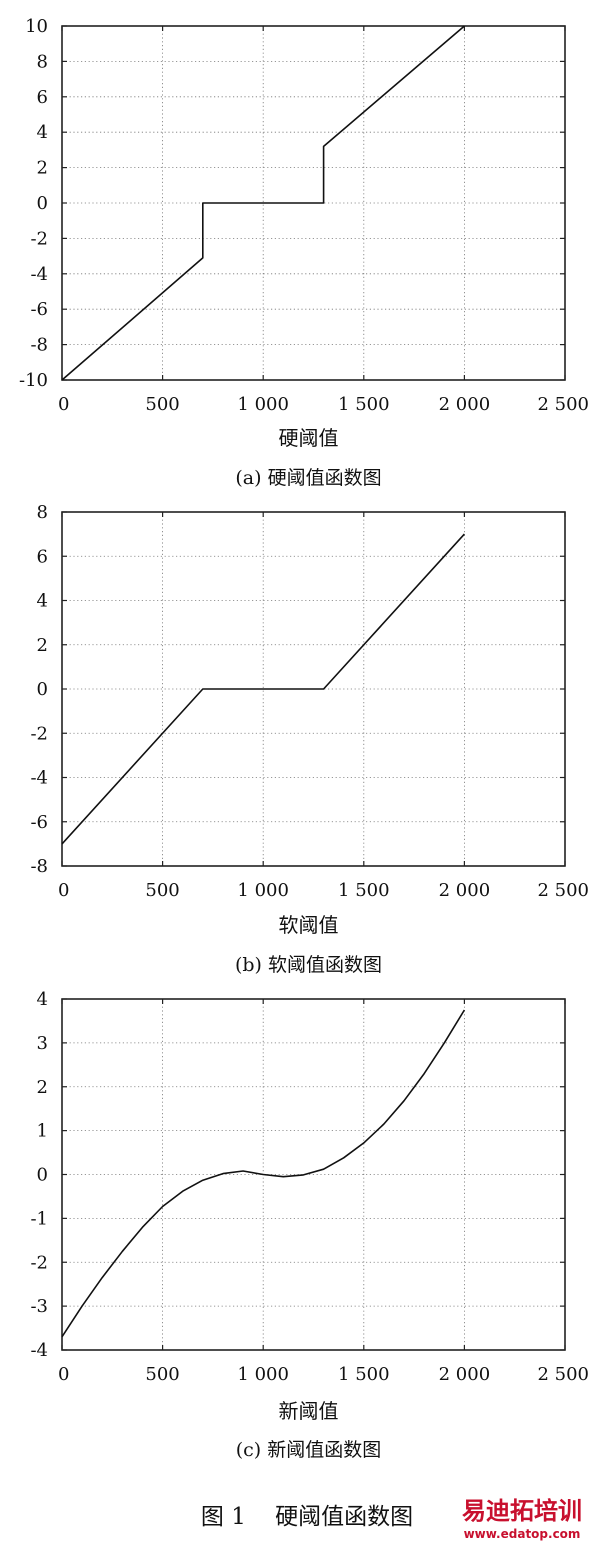 The image size is (615, 1544). I want to click on chart-caption: (b) 软阈值函数图, so click(308, 965).